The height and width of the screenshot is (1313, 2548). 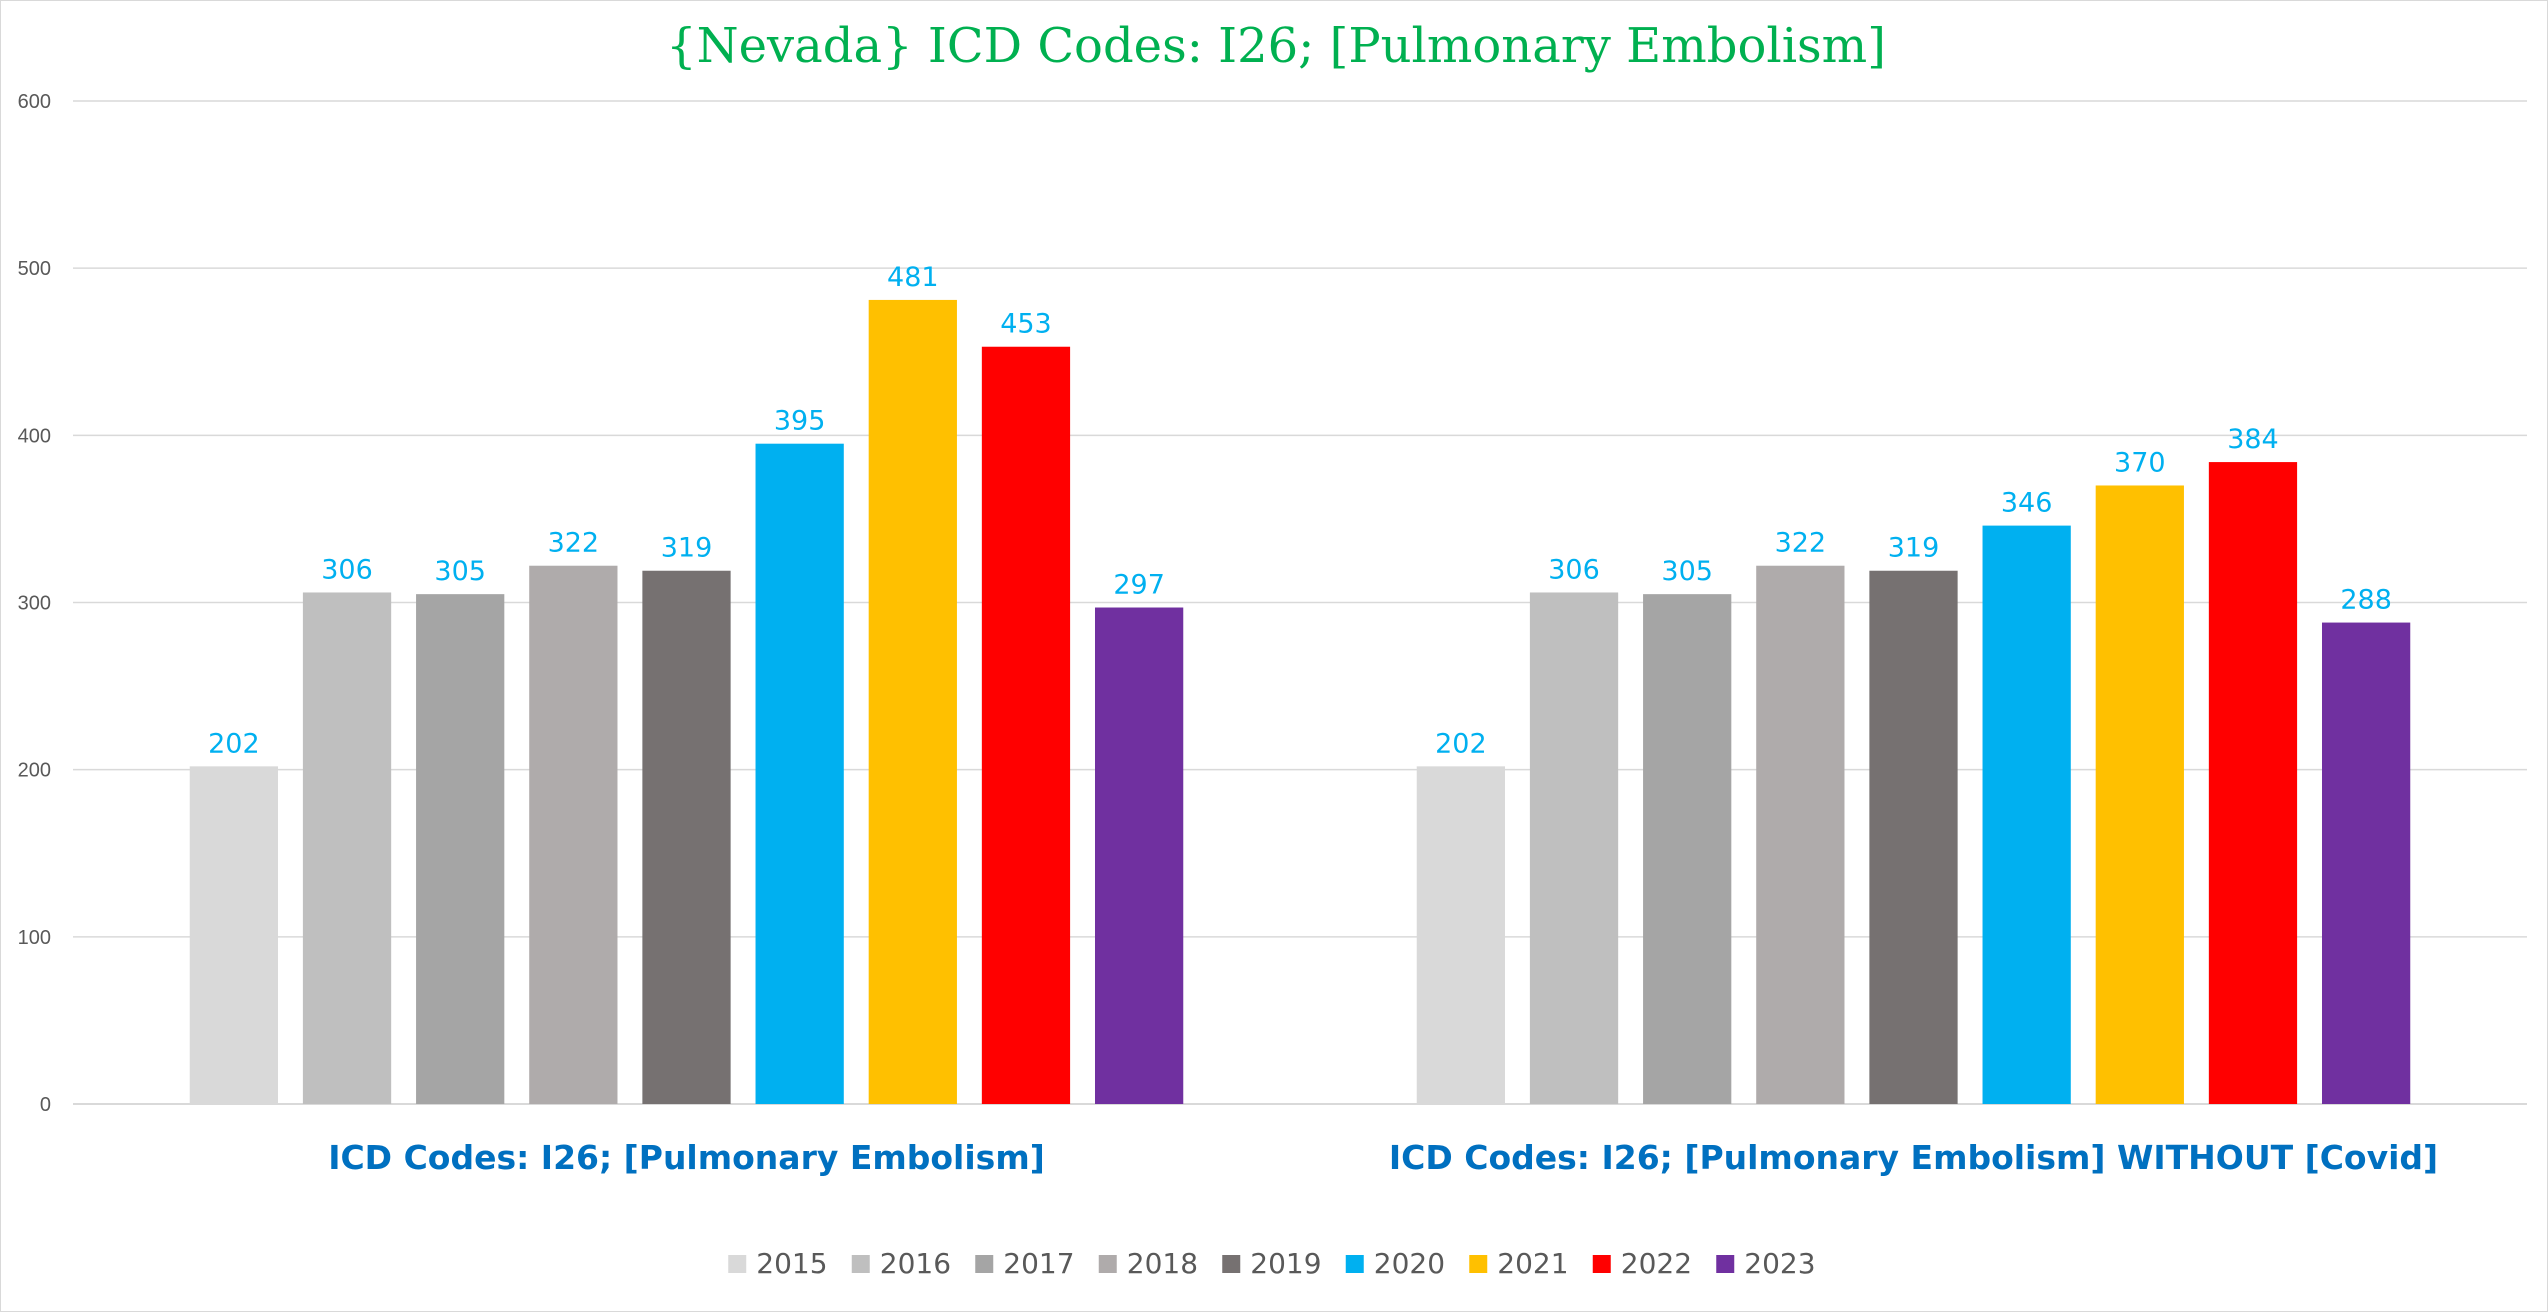 What do you see at coordinates (34, 102) in the screenshot?
I see `y-tick-label: 600` at bounding box center [34, 102].